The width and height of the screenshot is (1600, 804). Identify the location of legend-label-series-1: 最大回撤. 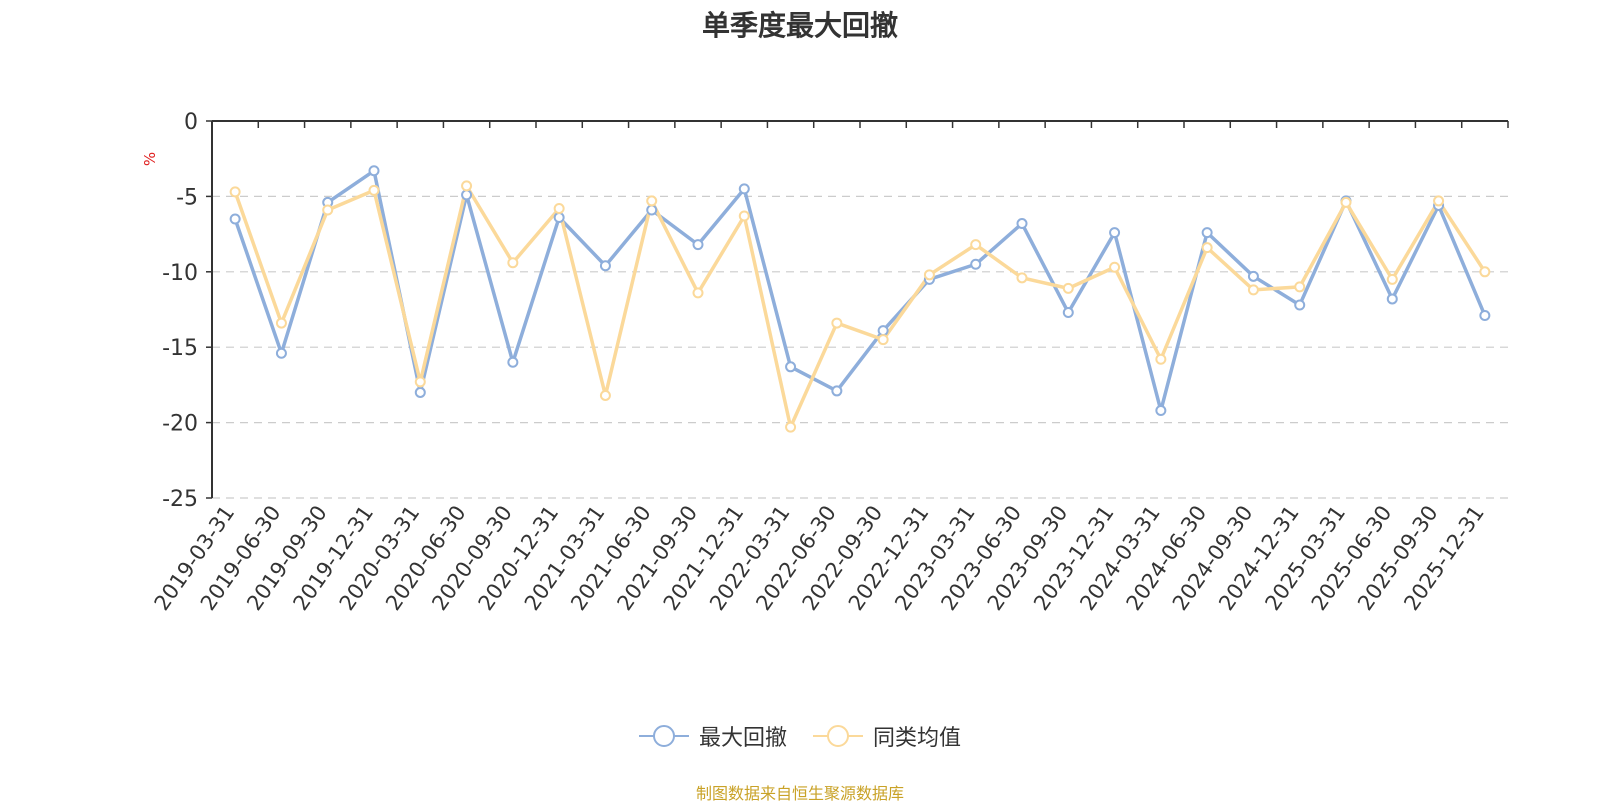
(742, 738).